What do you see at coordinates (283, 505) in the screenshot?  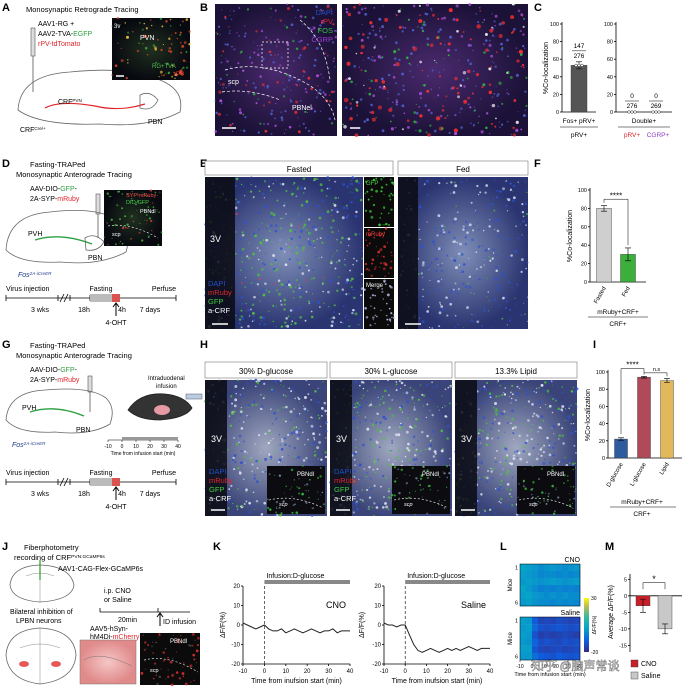 I see `label: scp` at bounding box center [283, 505].